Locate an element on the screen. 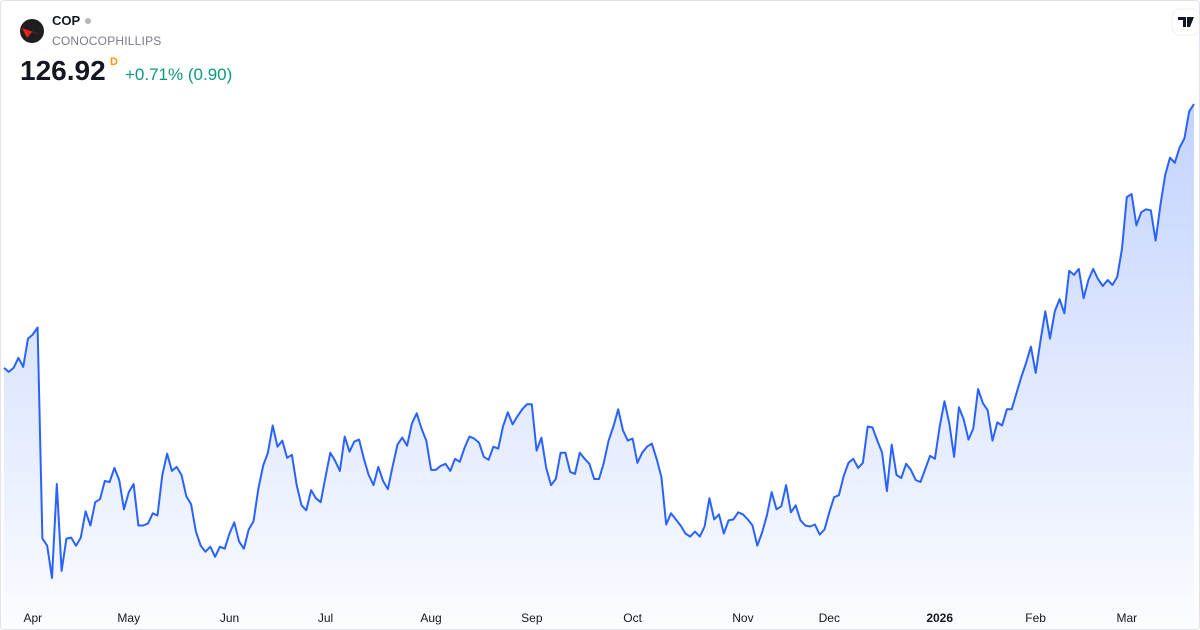 The height and width of the screenshot is (630, 1200). tradingview-logo is located at coordinates (1185, 22).